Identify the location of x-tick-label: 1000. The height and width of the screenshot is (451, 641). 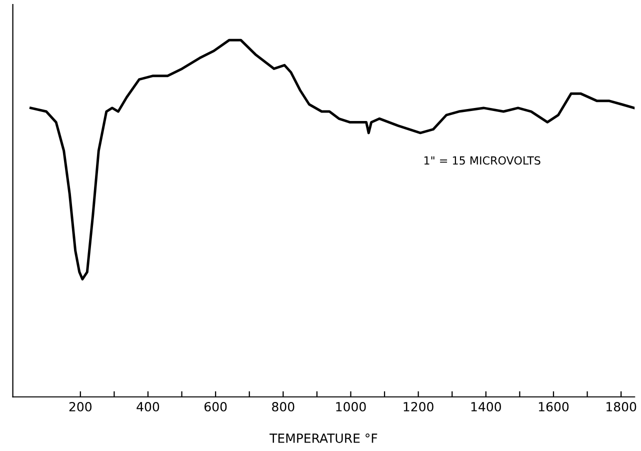
(351, 407).